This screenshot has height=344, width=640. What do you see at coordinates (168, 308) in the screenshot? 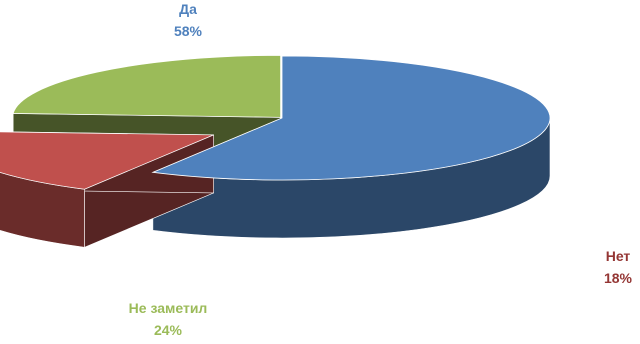
I see `slice-label-not-noticed: Не заметил` at bounding box center [168, 308].